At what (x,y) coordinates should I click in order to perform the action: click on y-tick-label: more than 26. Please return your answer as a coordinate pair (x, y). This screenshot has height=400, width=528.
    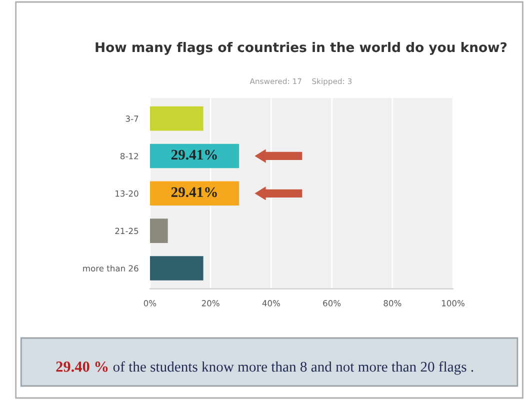
    Looking at the image, I should click on (110, 268).